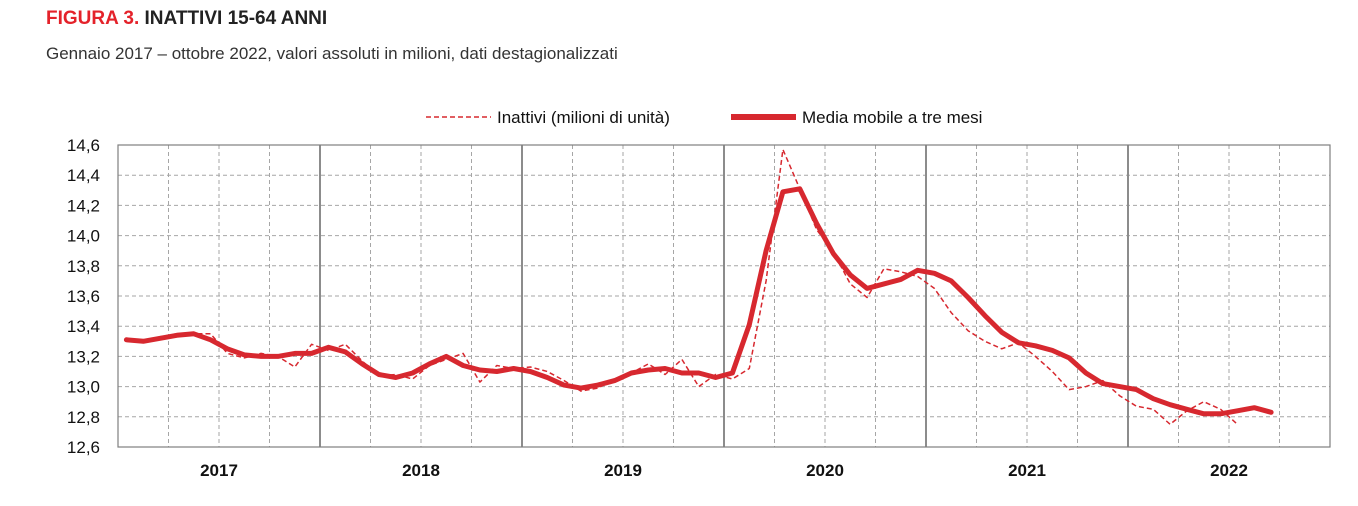  Describe the element at coordinates (90, 18) in the screenshot. I see `figure-label: FIGURA 3` at that location.